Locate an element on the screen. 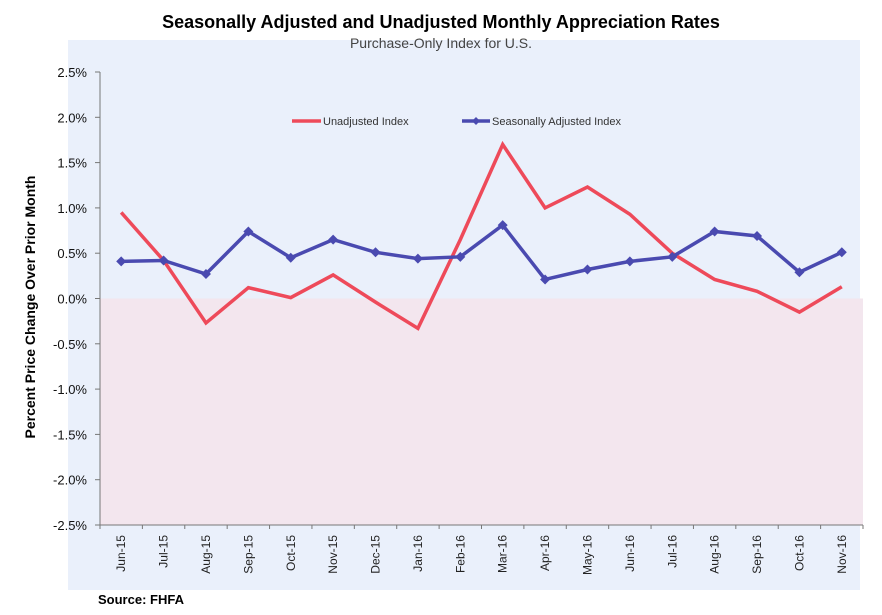 The image size is (882, 615). x-tick-label: Aug-16 is located at coordinates (715, 554).